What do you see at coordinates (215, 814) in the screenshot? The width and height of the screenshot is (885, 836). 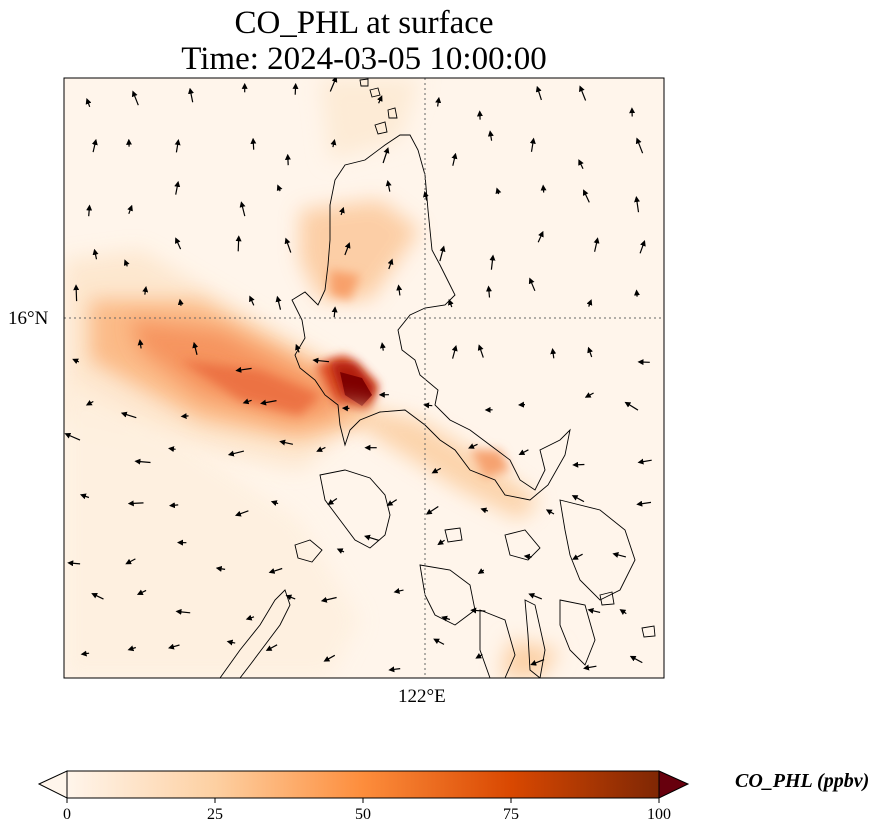 I see `colorbar-tick-label: 25` at bounding box center [215, 814].